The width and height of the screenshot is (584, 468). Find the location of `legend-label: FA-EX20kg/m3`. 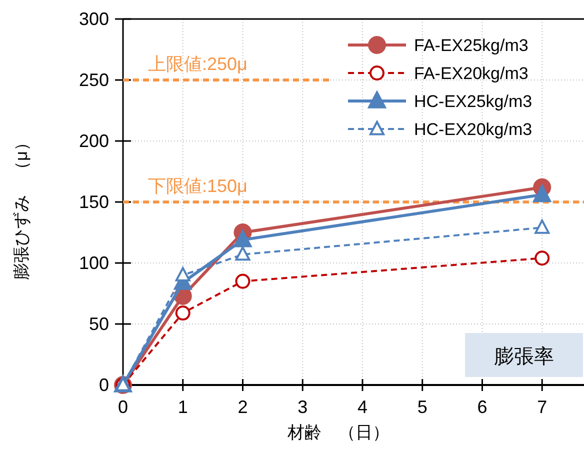

legend-label: FA-EX20kg/m3 is located at coordinates (471, 73).